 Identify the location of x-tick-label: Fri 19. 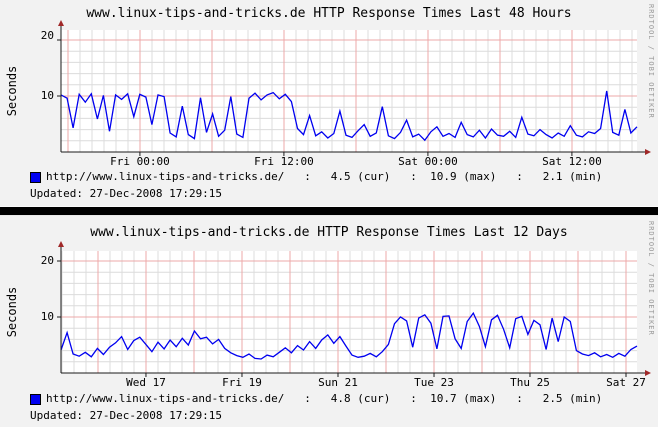
(242, 382).